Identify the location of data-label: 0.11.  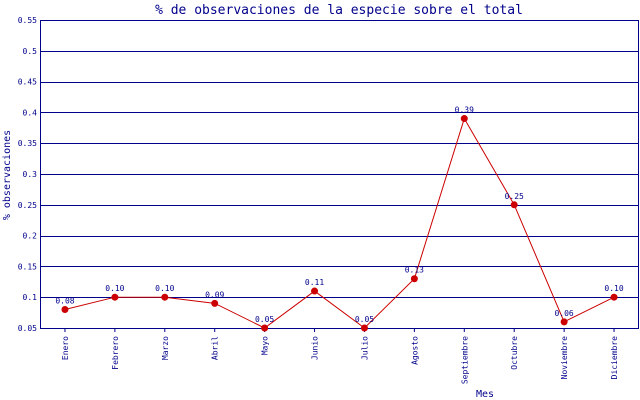
(314, 282).